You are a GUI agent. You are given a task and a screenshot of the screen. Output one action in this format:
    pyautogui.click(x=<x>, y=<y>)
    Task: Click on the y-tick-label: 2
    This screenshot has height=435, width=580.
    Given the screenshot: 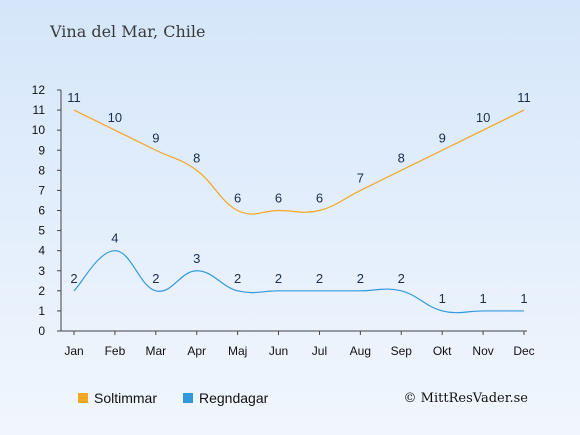 What is the action you would take?
    pyautogui.click(x=41, y=291)
    